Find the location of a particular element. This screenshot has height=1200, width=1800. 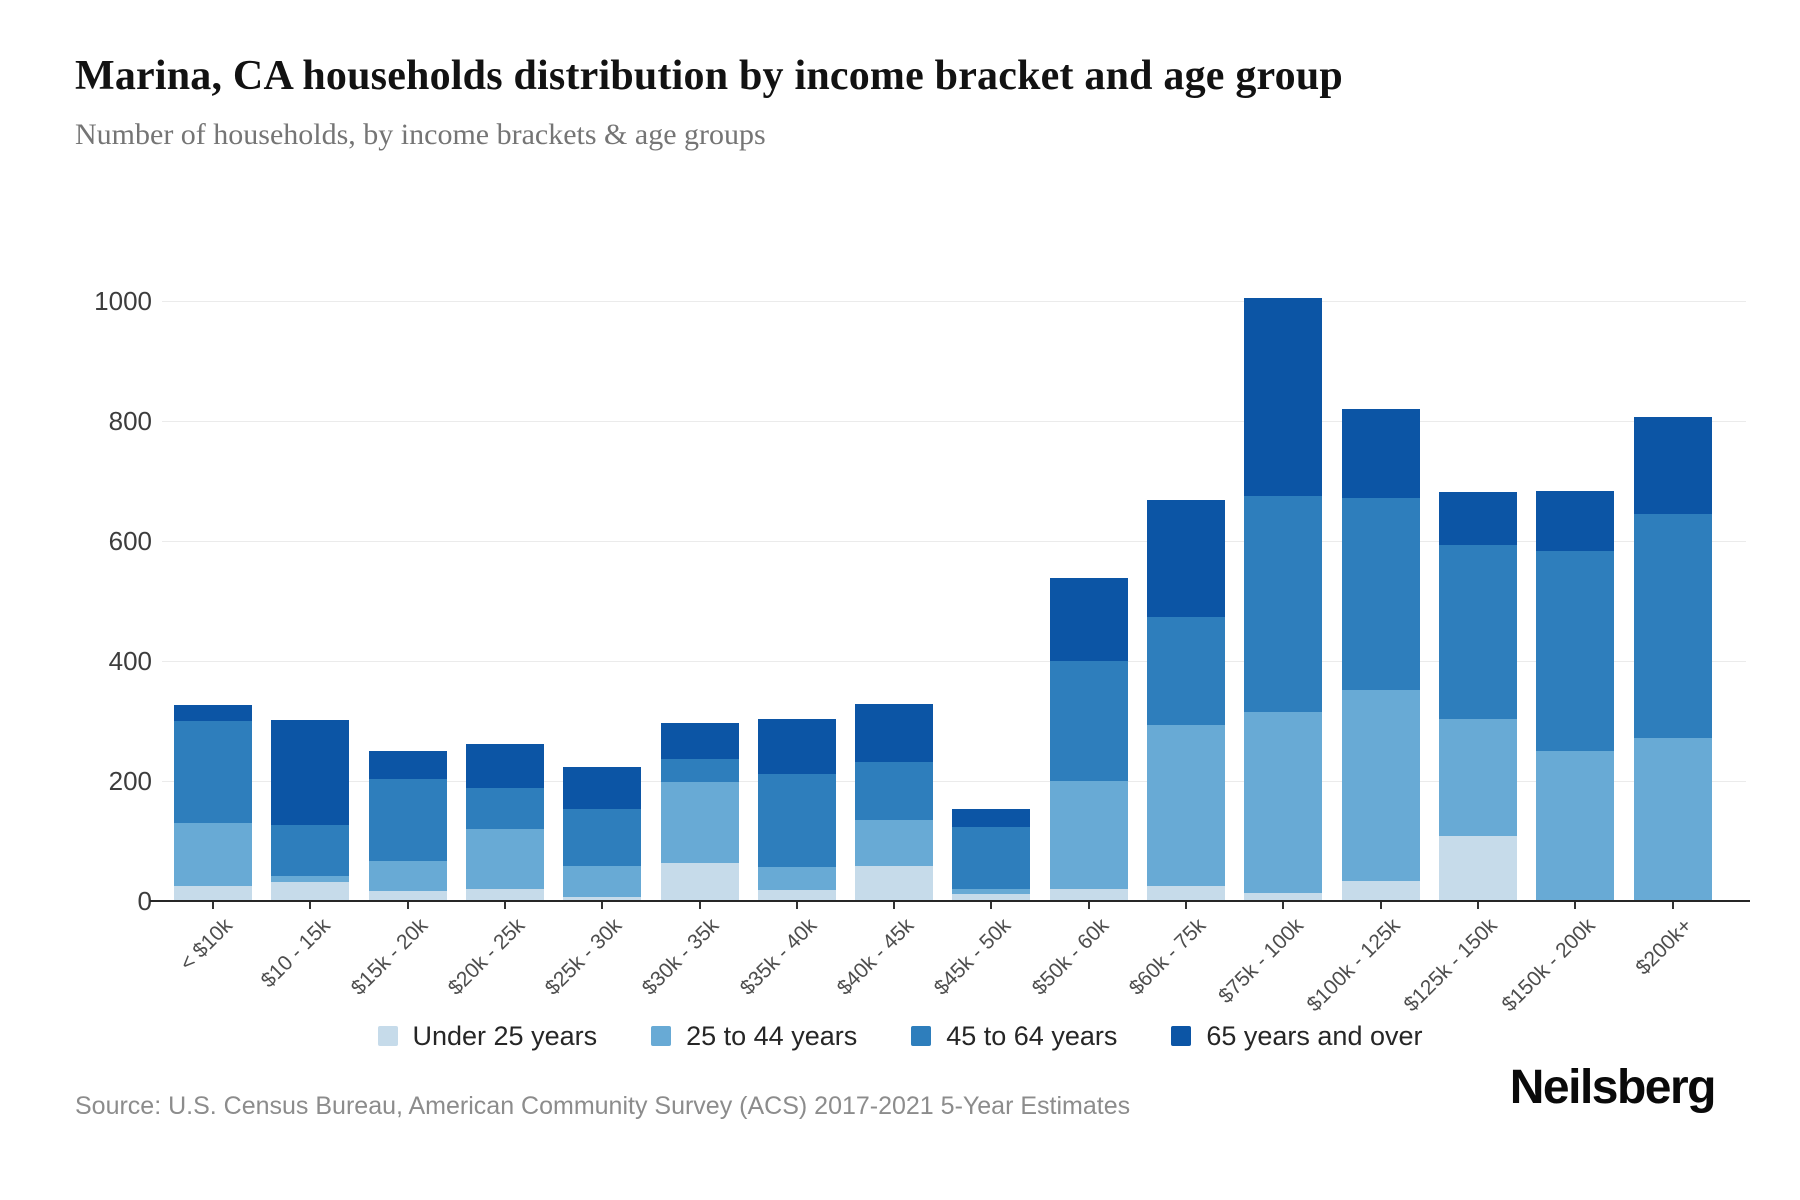

y-axis-tick-label: 1000 is located at coordinates (123, 301).